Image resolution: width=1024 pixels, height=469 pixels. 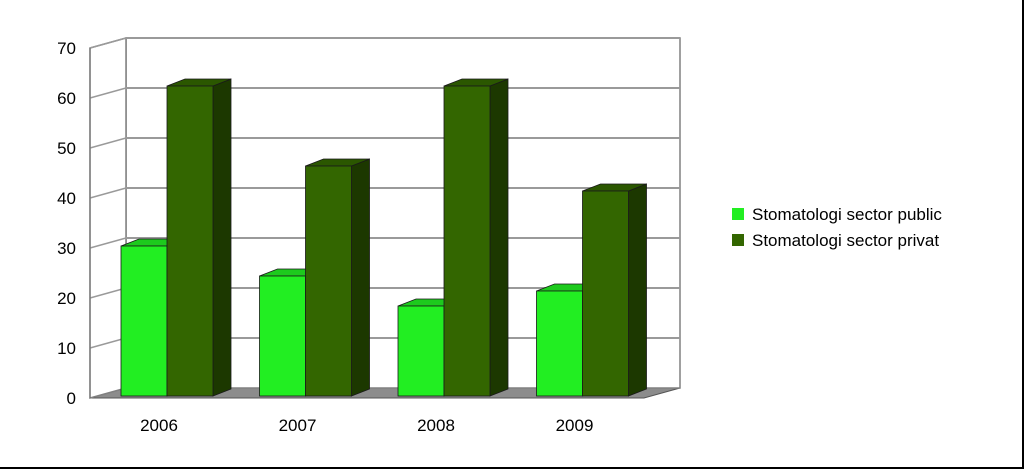 I want to click on chart-side-wall, so click(x=108, y=218).